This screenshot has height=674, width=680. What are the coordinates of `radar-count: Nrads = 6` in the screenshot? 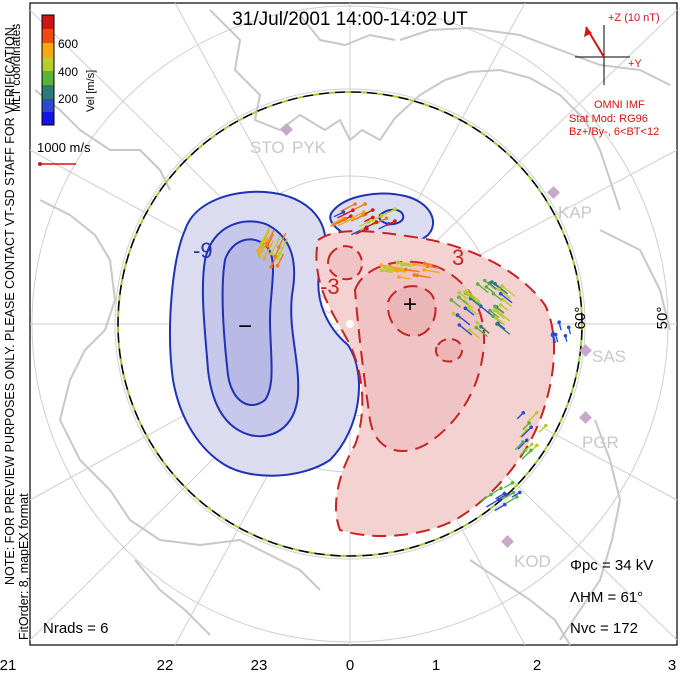 It's located at (75, 628).